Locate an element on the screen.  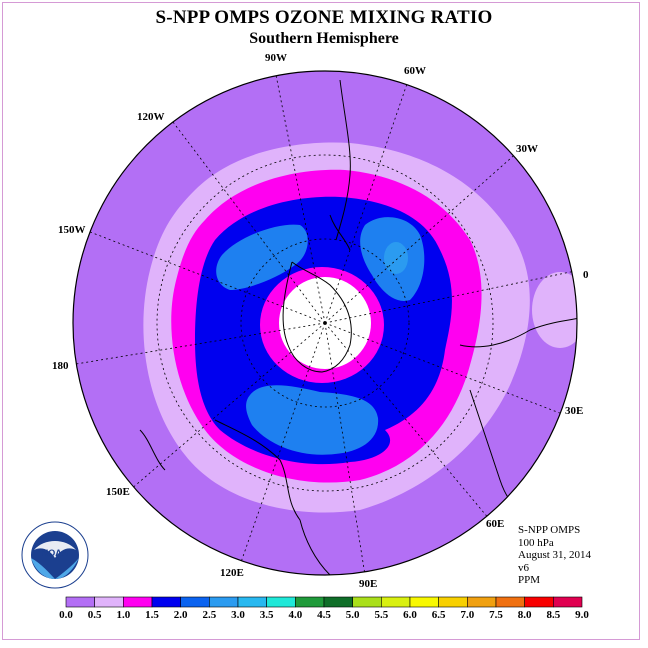
lon-label-0: 0 is located at coordinates (586, 275).